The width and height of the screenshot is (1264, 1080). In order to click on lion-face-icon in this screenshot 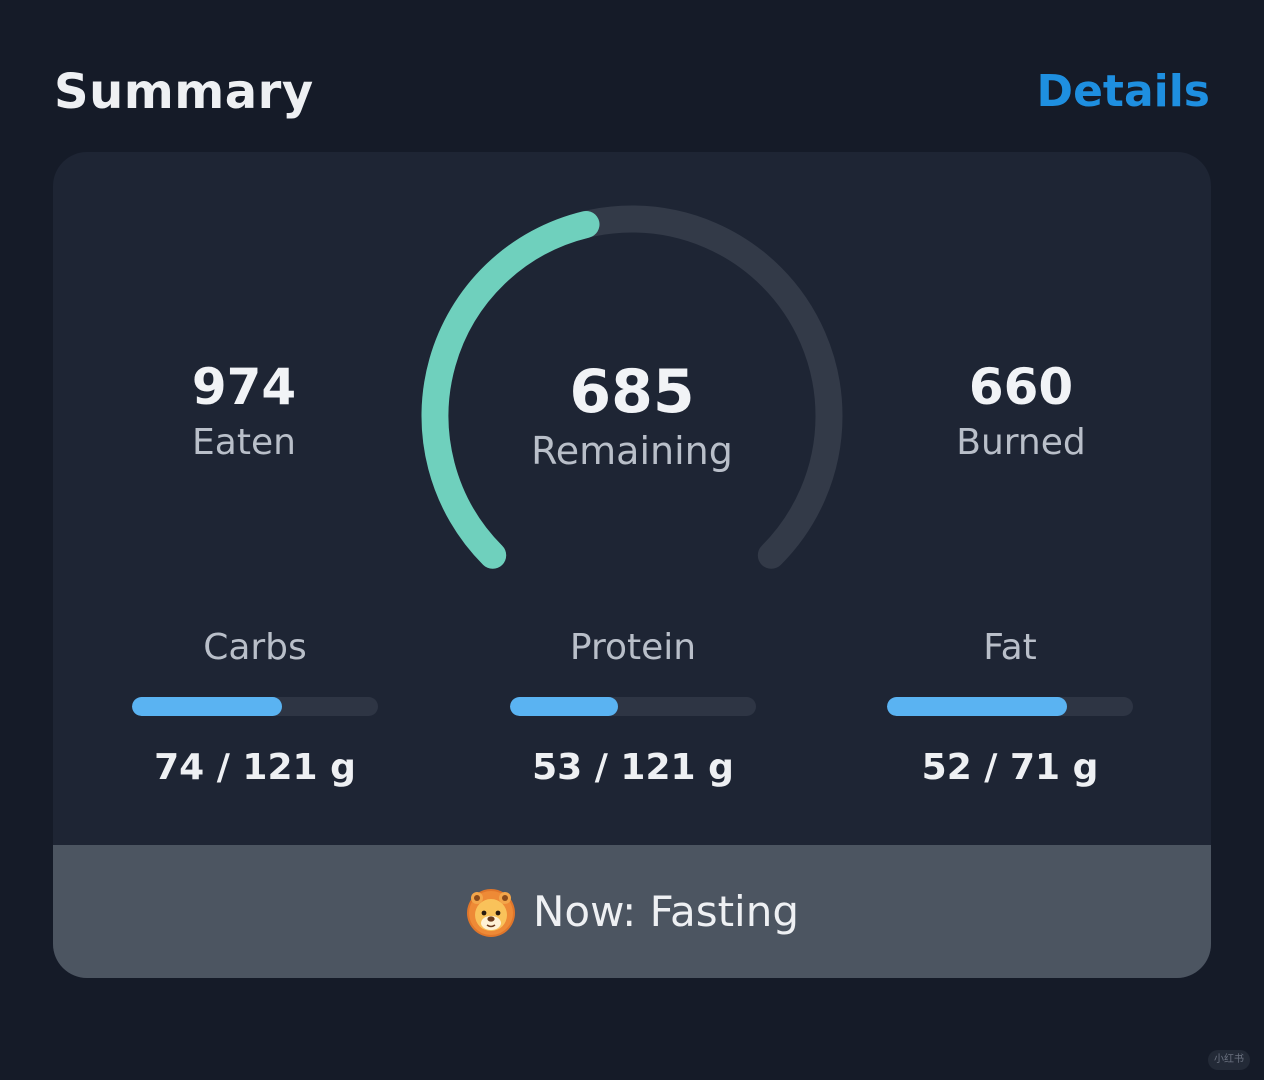, I will do `click(490, 912)`.